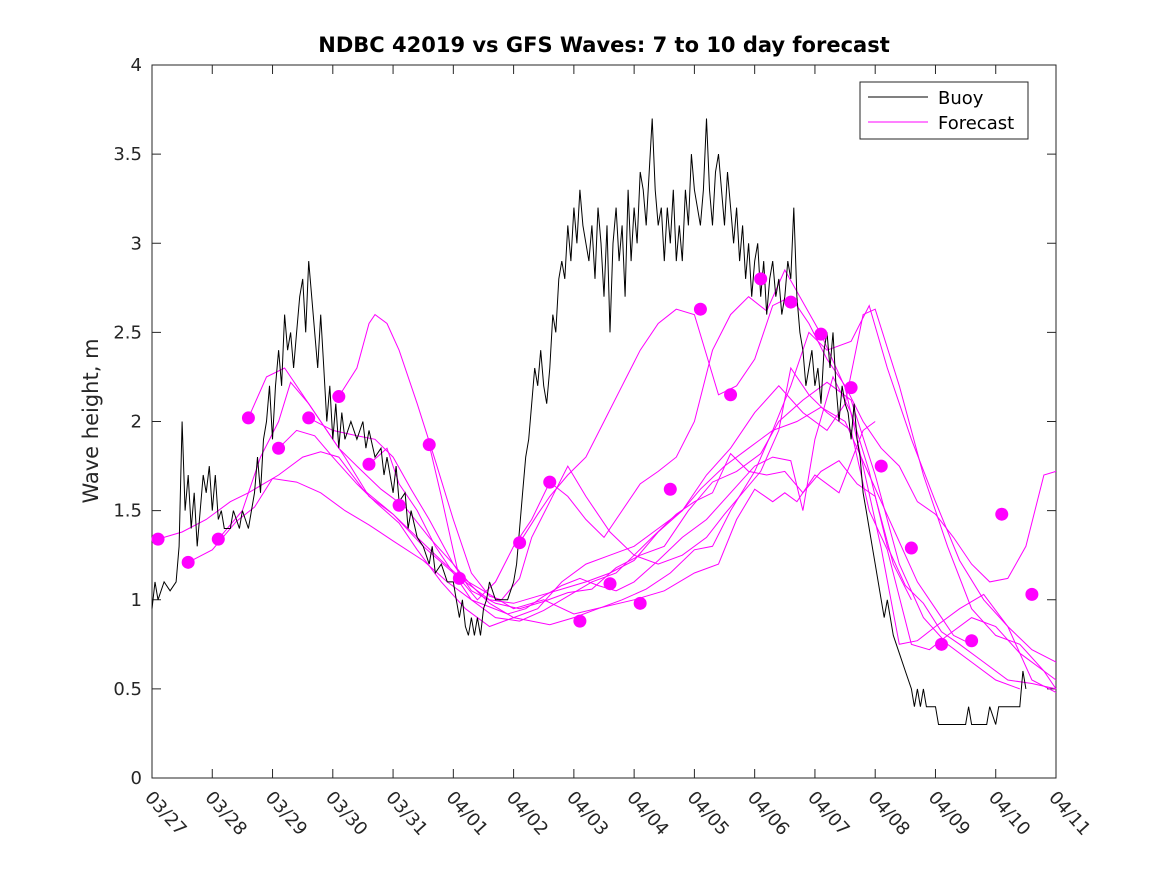 The height and width of the screenshot is (875, 1167). What do you see at coordinates (136, 65) in the screenshot?
I see `y-tick-label: 4` at bounding box center [136, 65].